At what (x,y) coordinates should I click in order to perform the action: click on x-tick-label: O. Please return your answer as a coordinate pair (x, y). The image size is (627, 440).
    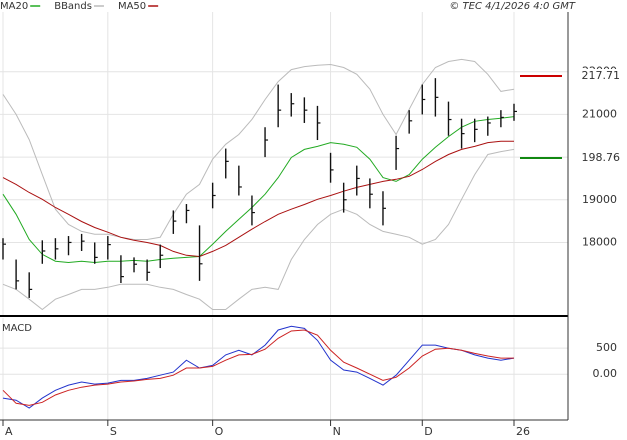
    Looking at the image, I should click on (219, 431).